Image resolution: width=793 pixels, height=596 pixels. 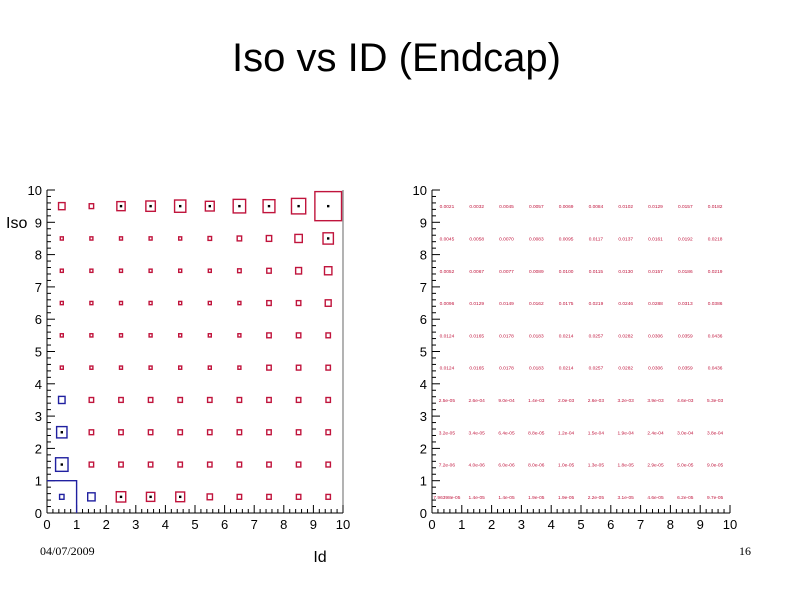 What do you see at coordinates (640, 524) in the screenshot?
I see `right-x-tick-label: 7` at bounding box center [640, 524].